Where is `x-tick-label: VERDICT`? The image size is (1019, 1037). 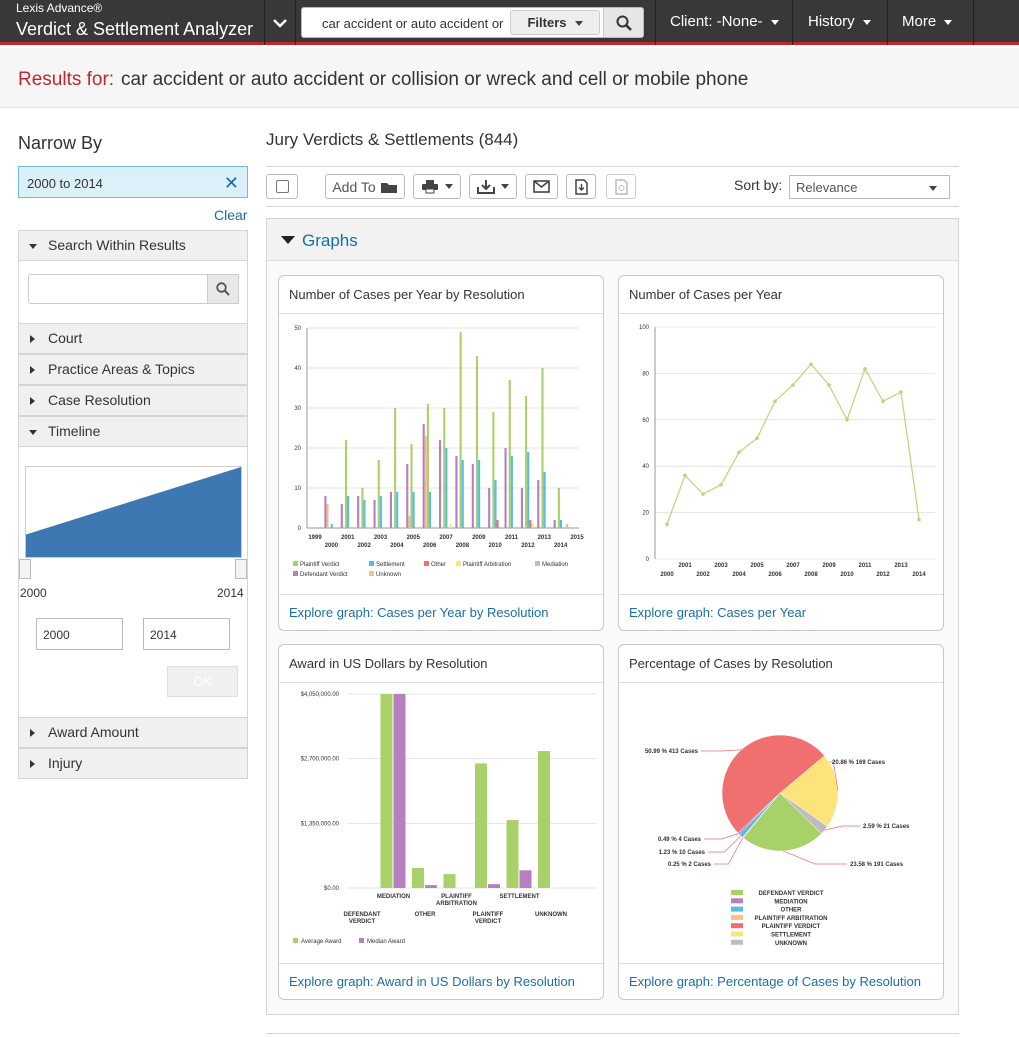 x-tick-label: VERDICT is located at coordinates (362, 922).